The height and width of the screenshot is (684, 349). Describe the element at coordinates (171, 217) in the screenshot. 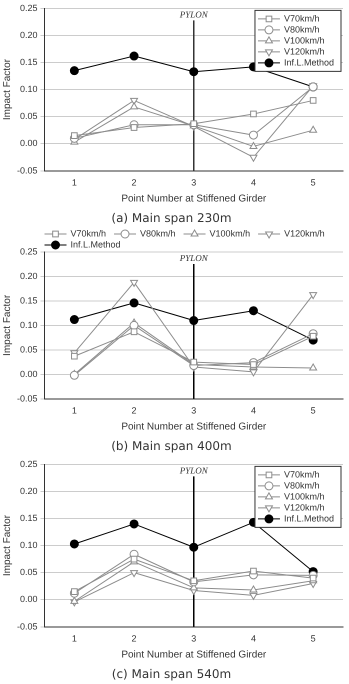

I see `text: (a) Main span 230m` at that location.